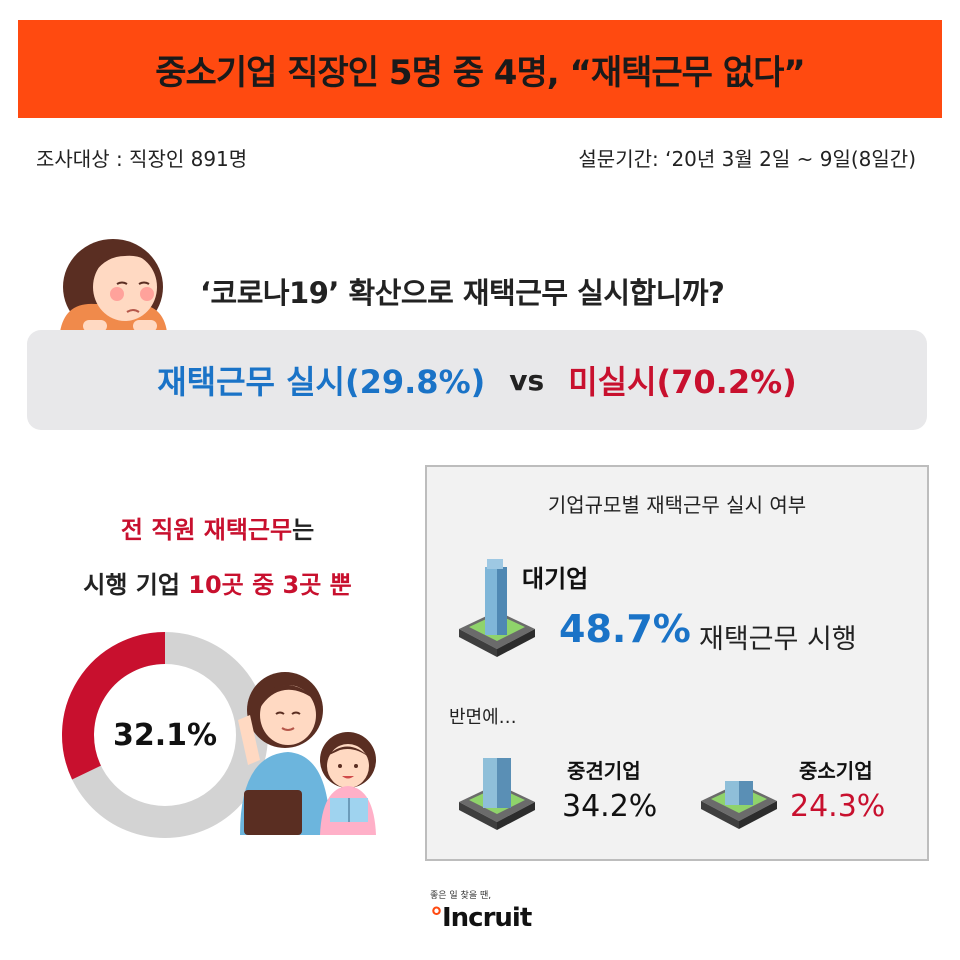  I want to click on remote-no-result: 미실시(70.2%), so click(682, 382).